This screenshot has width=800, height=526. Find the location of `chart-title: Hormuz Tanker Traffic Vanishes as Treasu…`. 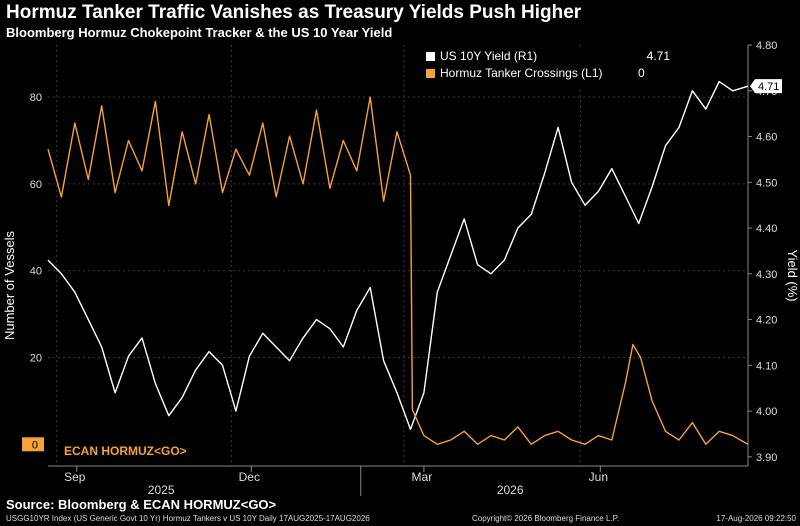

chart-title: Hormuz Tanker Traffic Vanishes as Treasu… is located at coordinates (294, 12).